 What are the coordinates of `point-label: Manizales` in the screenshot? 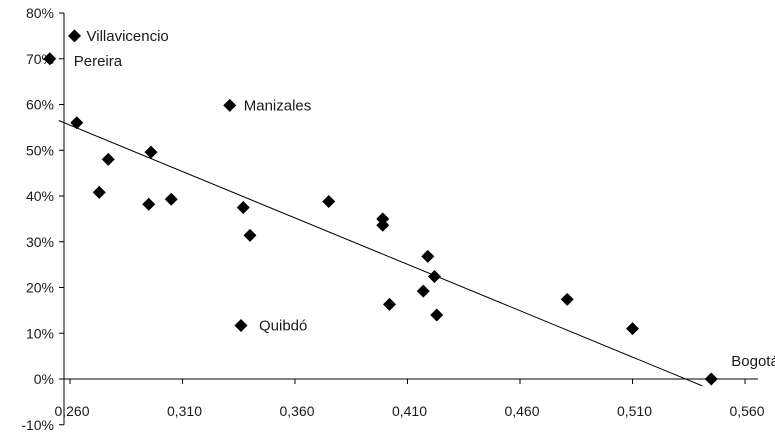 It's located at (278, 105).